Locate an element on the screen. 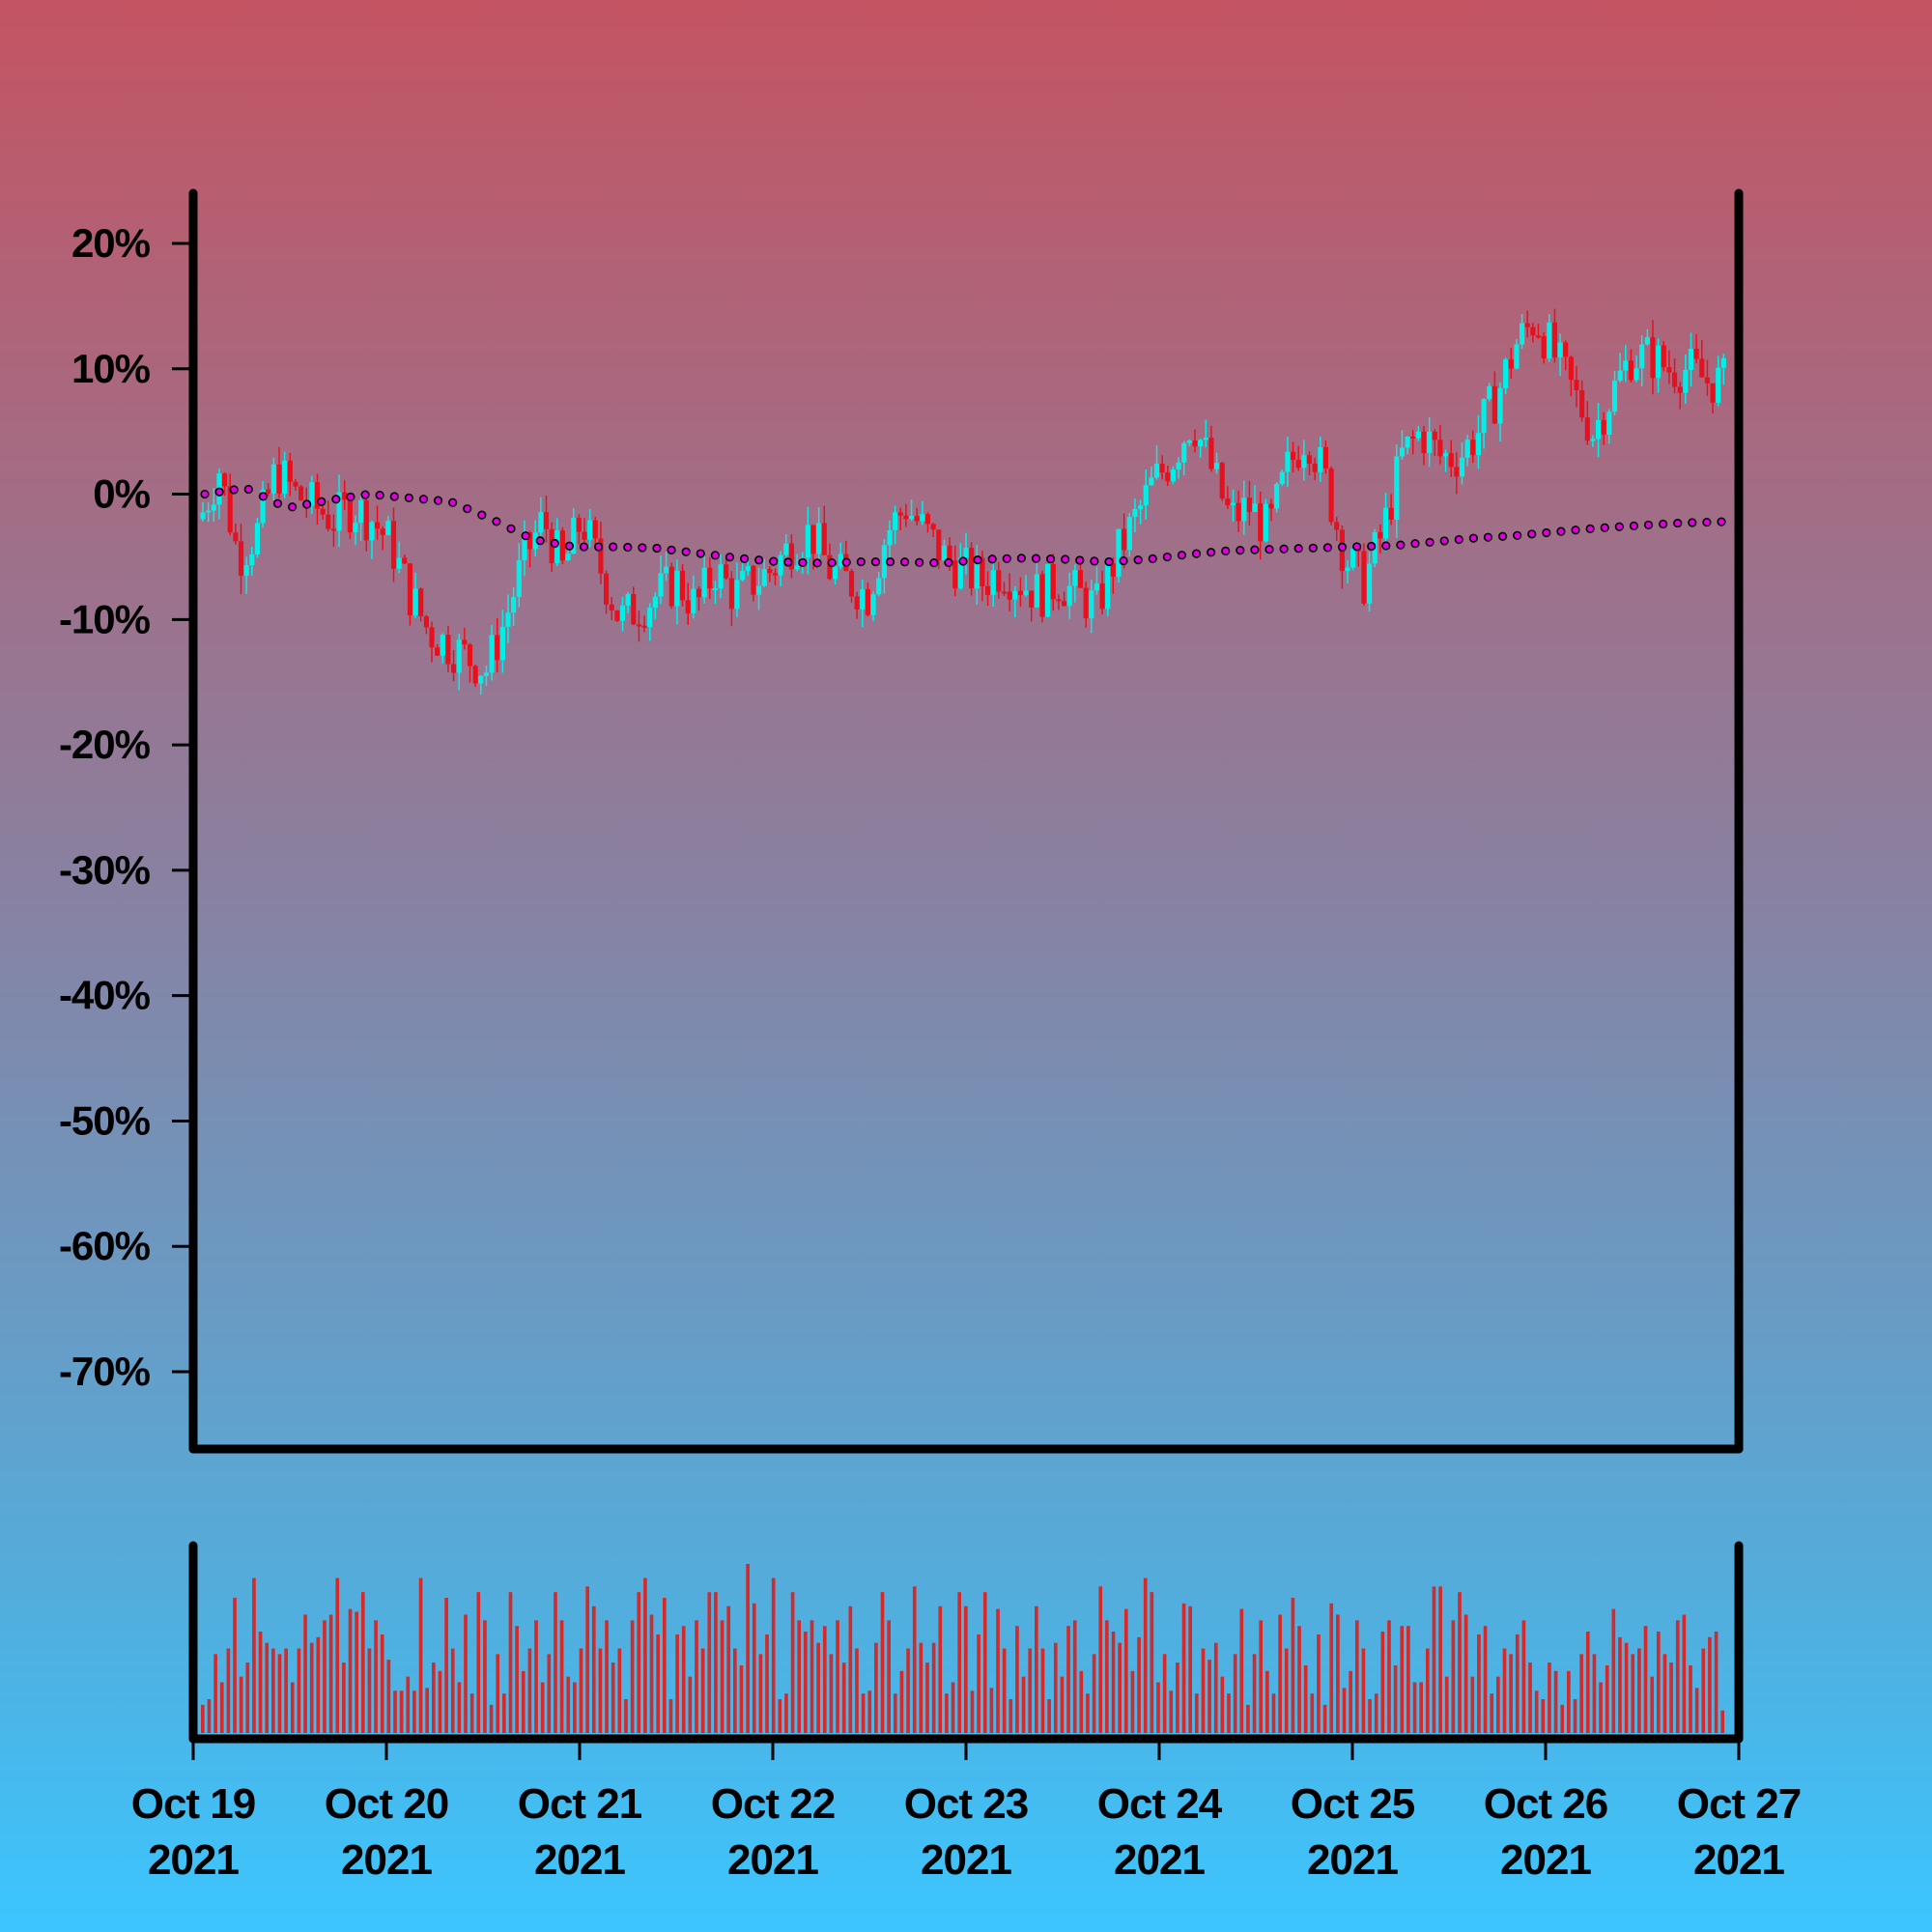 Image resolution: width=1932 pixels, height=1932 pixels. y-axis: 20% 10% 0% -10% -20% -30% -40% -50% -60% -70% is located at coordinates (126, 807).